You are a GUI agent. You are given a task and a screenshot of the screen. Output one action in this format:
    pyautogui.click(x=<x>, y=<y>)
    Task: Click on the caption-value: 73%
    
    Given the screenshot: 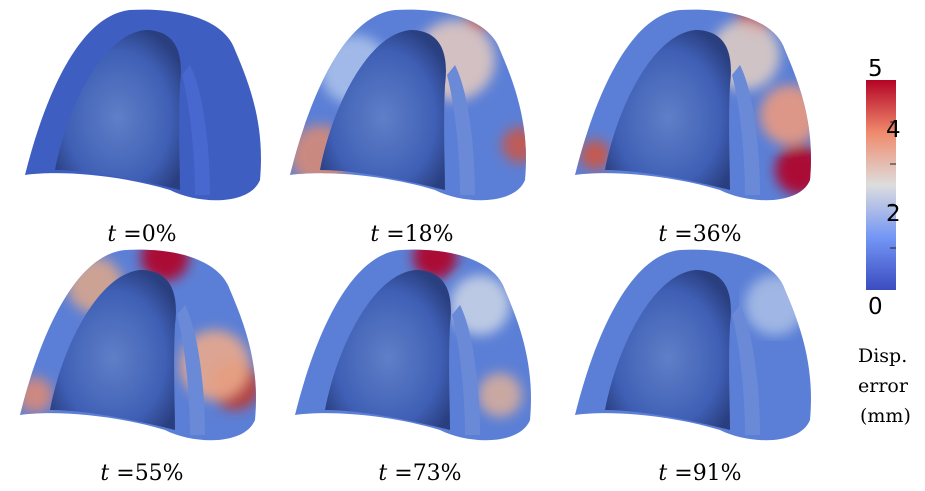 What is the action you would take?
    pyautogui.click(x=437, y=473)
    